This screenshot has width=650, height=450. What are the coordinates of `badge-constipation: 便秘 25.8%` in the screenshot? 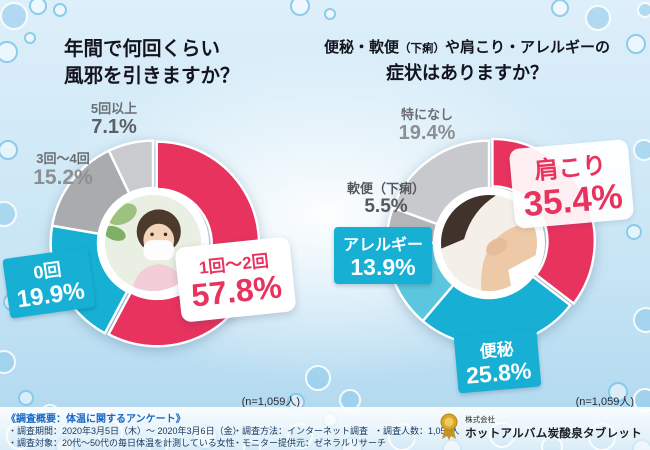 It's located at (497, 361).